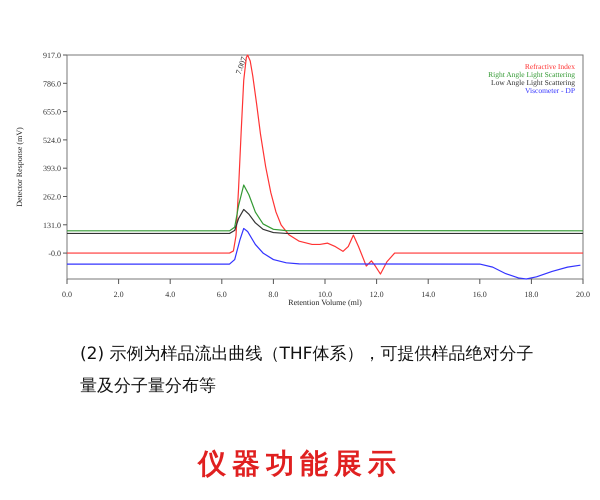 The height and width of the screenshot is (500, 600). Describe the element at coordinates (221, 294) in the screenshot. I see `x-tick-label: 6.0` at that location.